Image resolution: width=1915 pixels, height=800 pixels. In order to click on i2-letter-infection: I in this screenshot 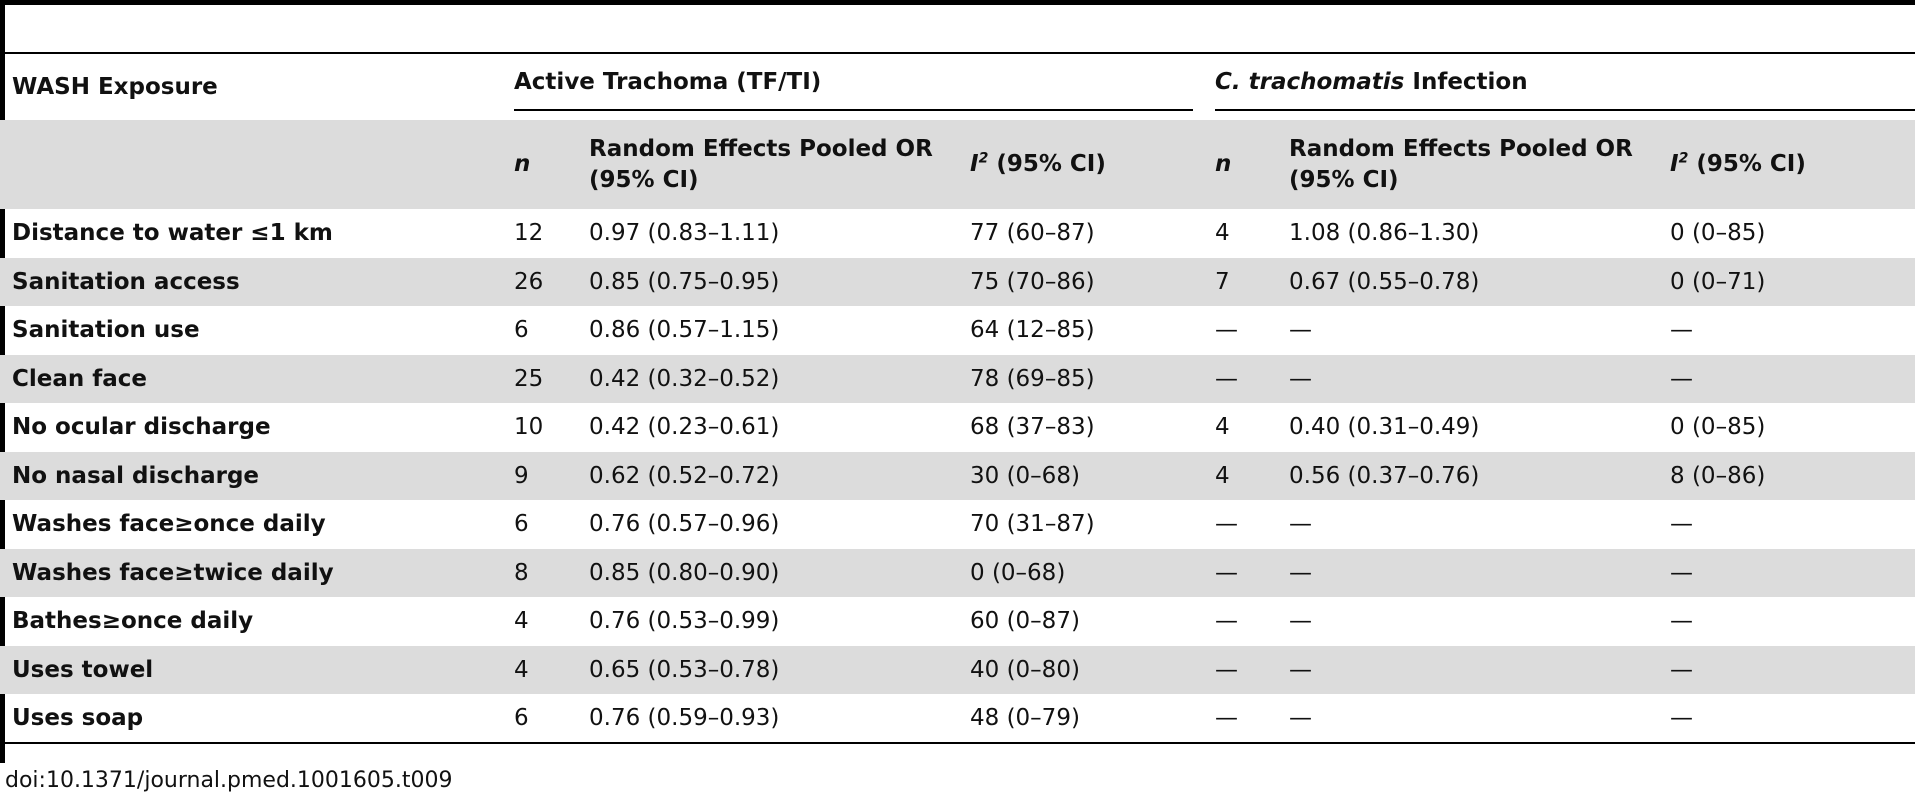, I will do `click(1674, 164)`.